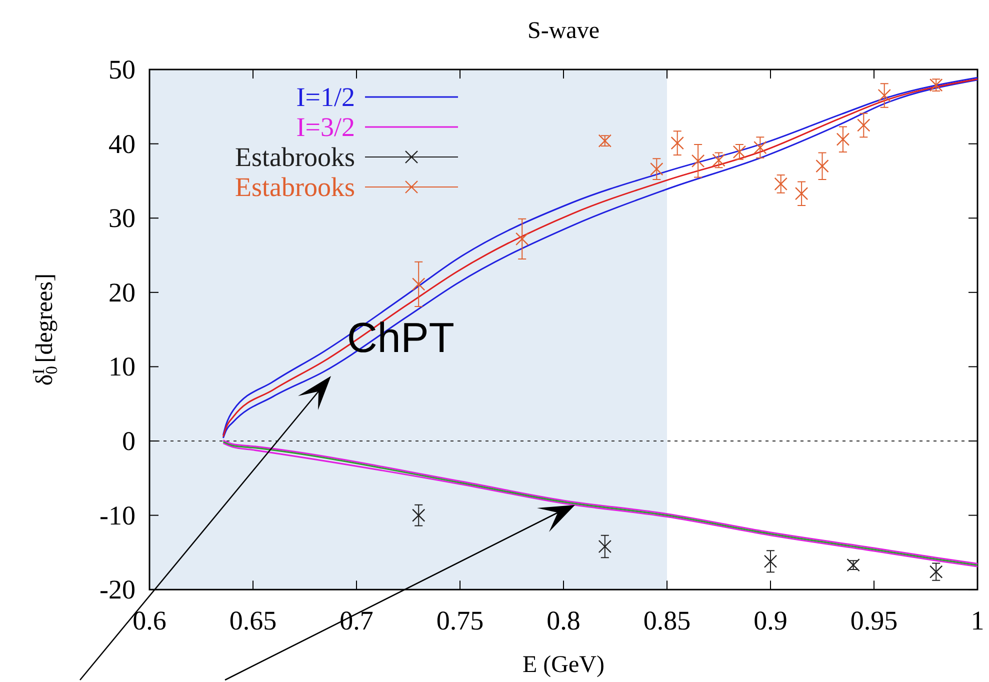  What do you see at coordinates (874, 621) in the screenshot?
I see `x-tick-label: 0.95` at bounding box center [874, 621].